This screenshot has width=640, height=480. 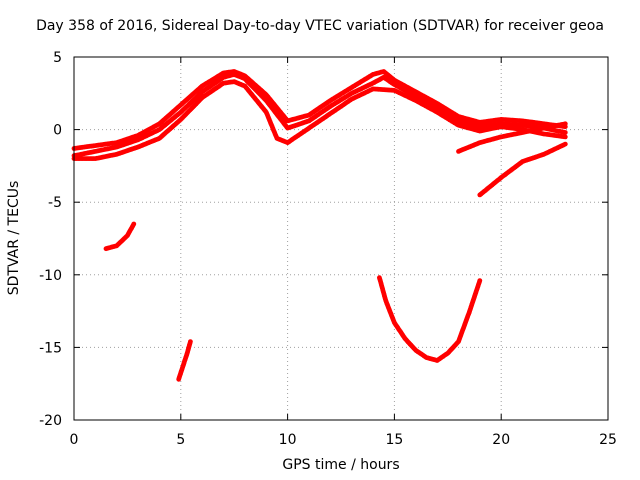 What do you see at coordinates (501, 440) in the screenshot?
I see `x-tick-label: 20` at bounding box center [501, 440].